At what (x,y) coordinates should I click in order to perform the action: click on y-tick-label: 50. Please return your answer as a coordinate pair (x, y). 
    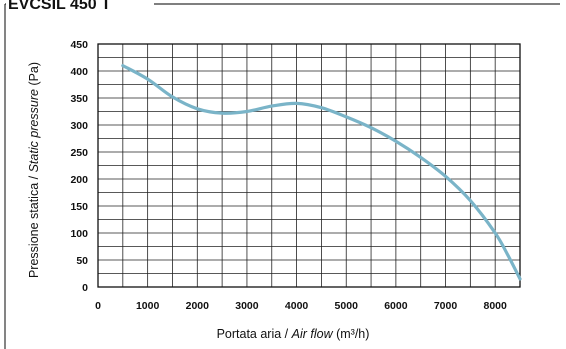
    Looking at the image, I should click on (82, 261).